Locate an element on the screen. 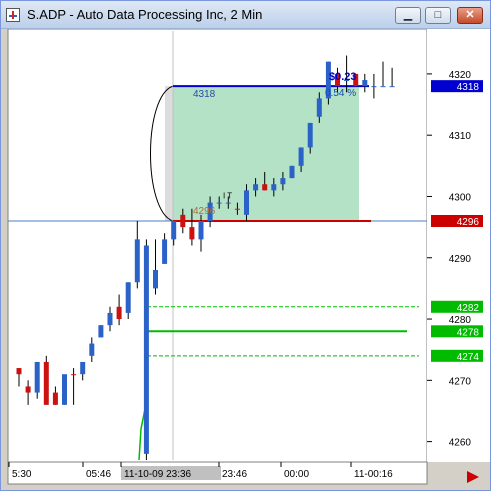 This screenshot has width=491, height=491. price-label-4318: 4318 is located at coordinates (468, 87).